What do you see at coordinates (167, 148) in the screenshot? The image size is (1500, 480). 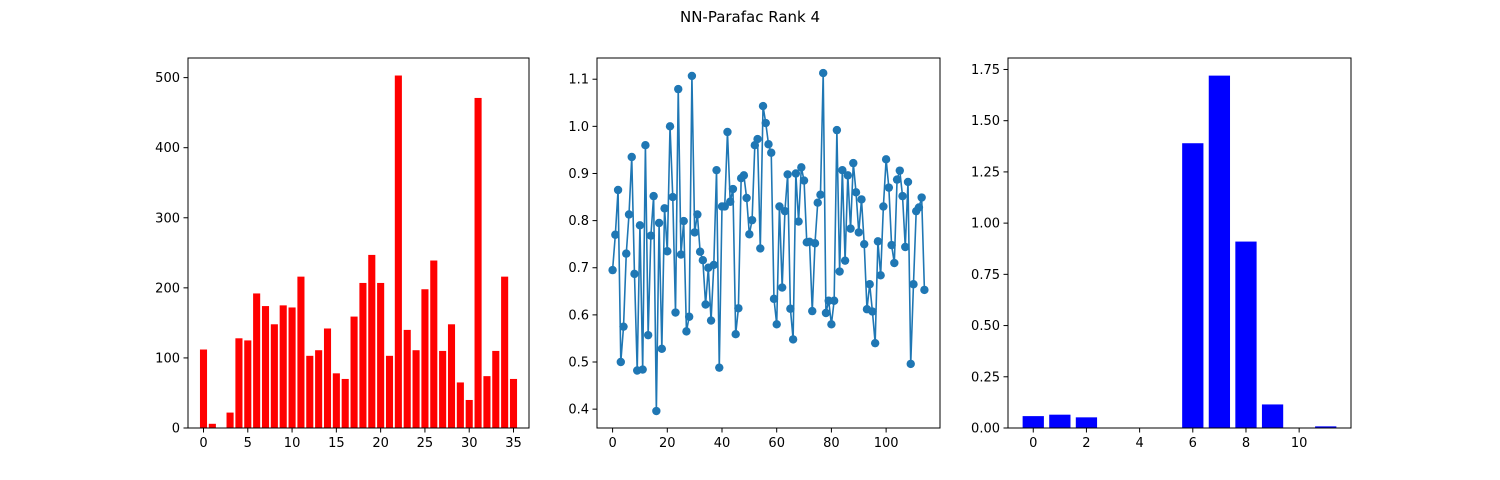 I see `y-tick-label-4: 400` at bounding box center [167, 148].